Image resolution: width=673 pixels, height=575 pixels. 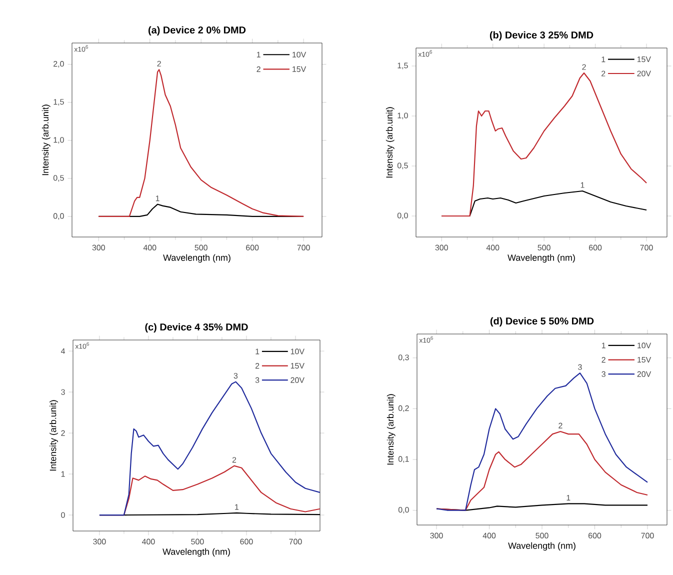 What do you see at coordinates (196, 327) in the screenshot?
I see `chart-title: (c) Device 4 35% DMD` at bounding box center [196, 327].